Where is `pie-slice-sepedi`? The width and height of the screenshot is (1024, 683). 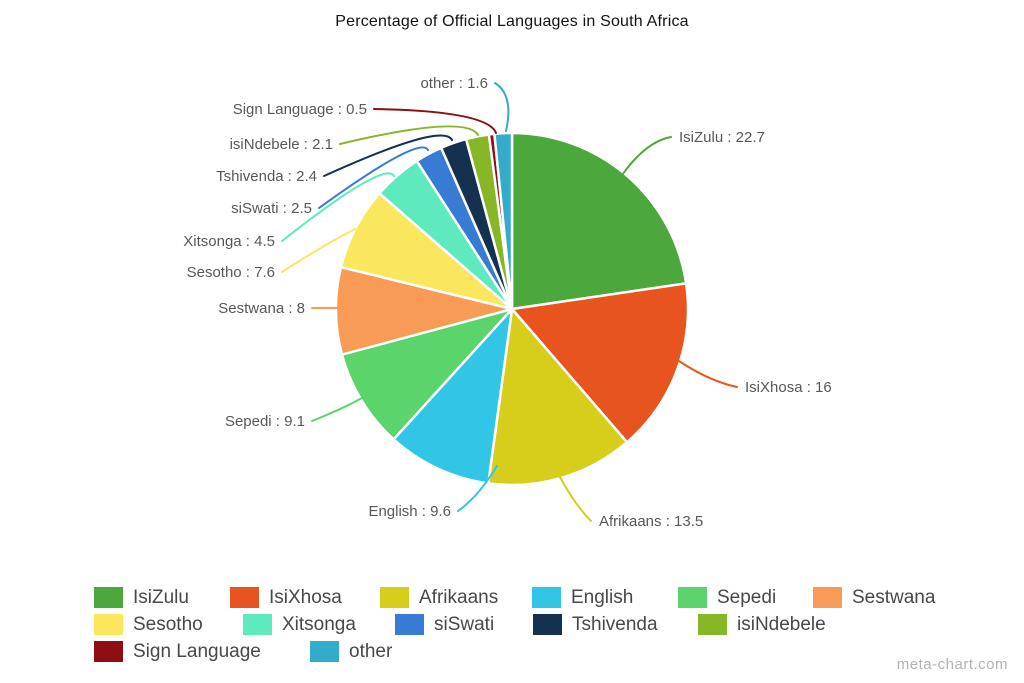
pie-slice-sepedi is located at coordinates (427, 374).